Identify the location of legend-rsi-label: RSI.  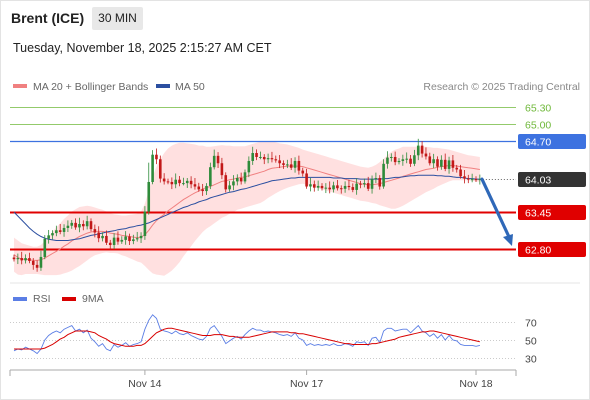
(42, 299).